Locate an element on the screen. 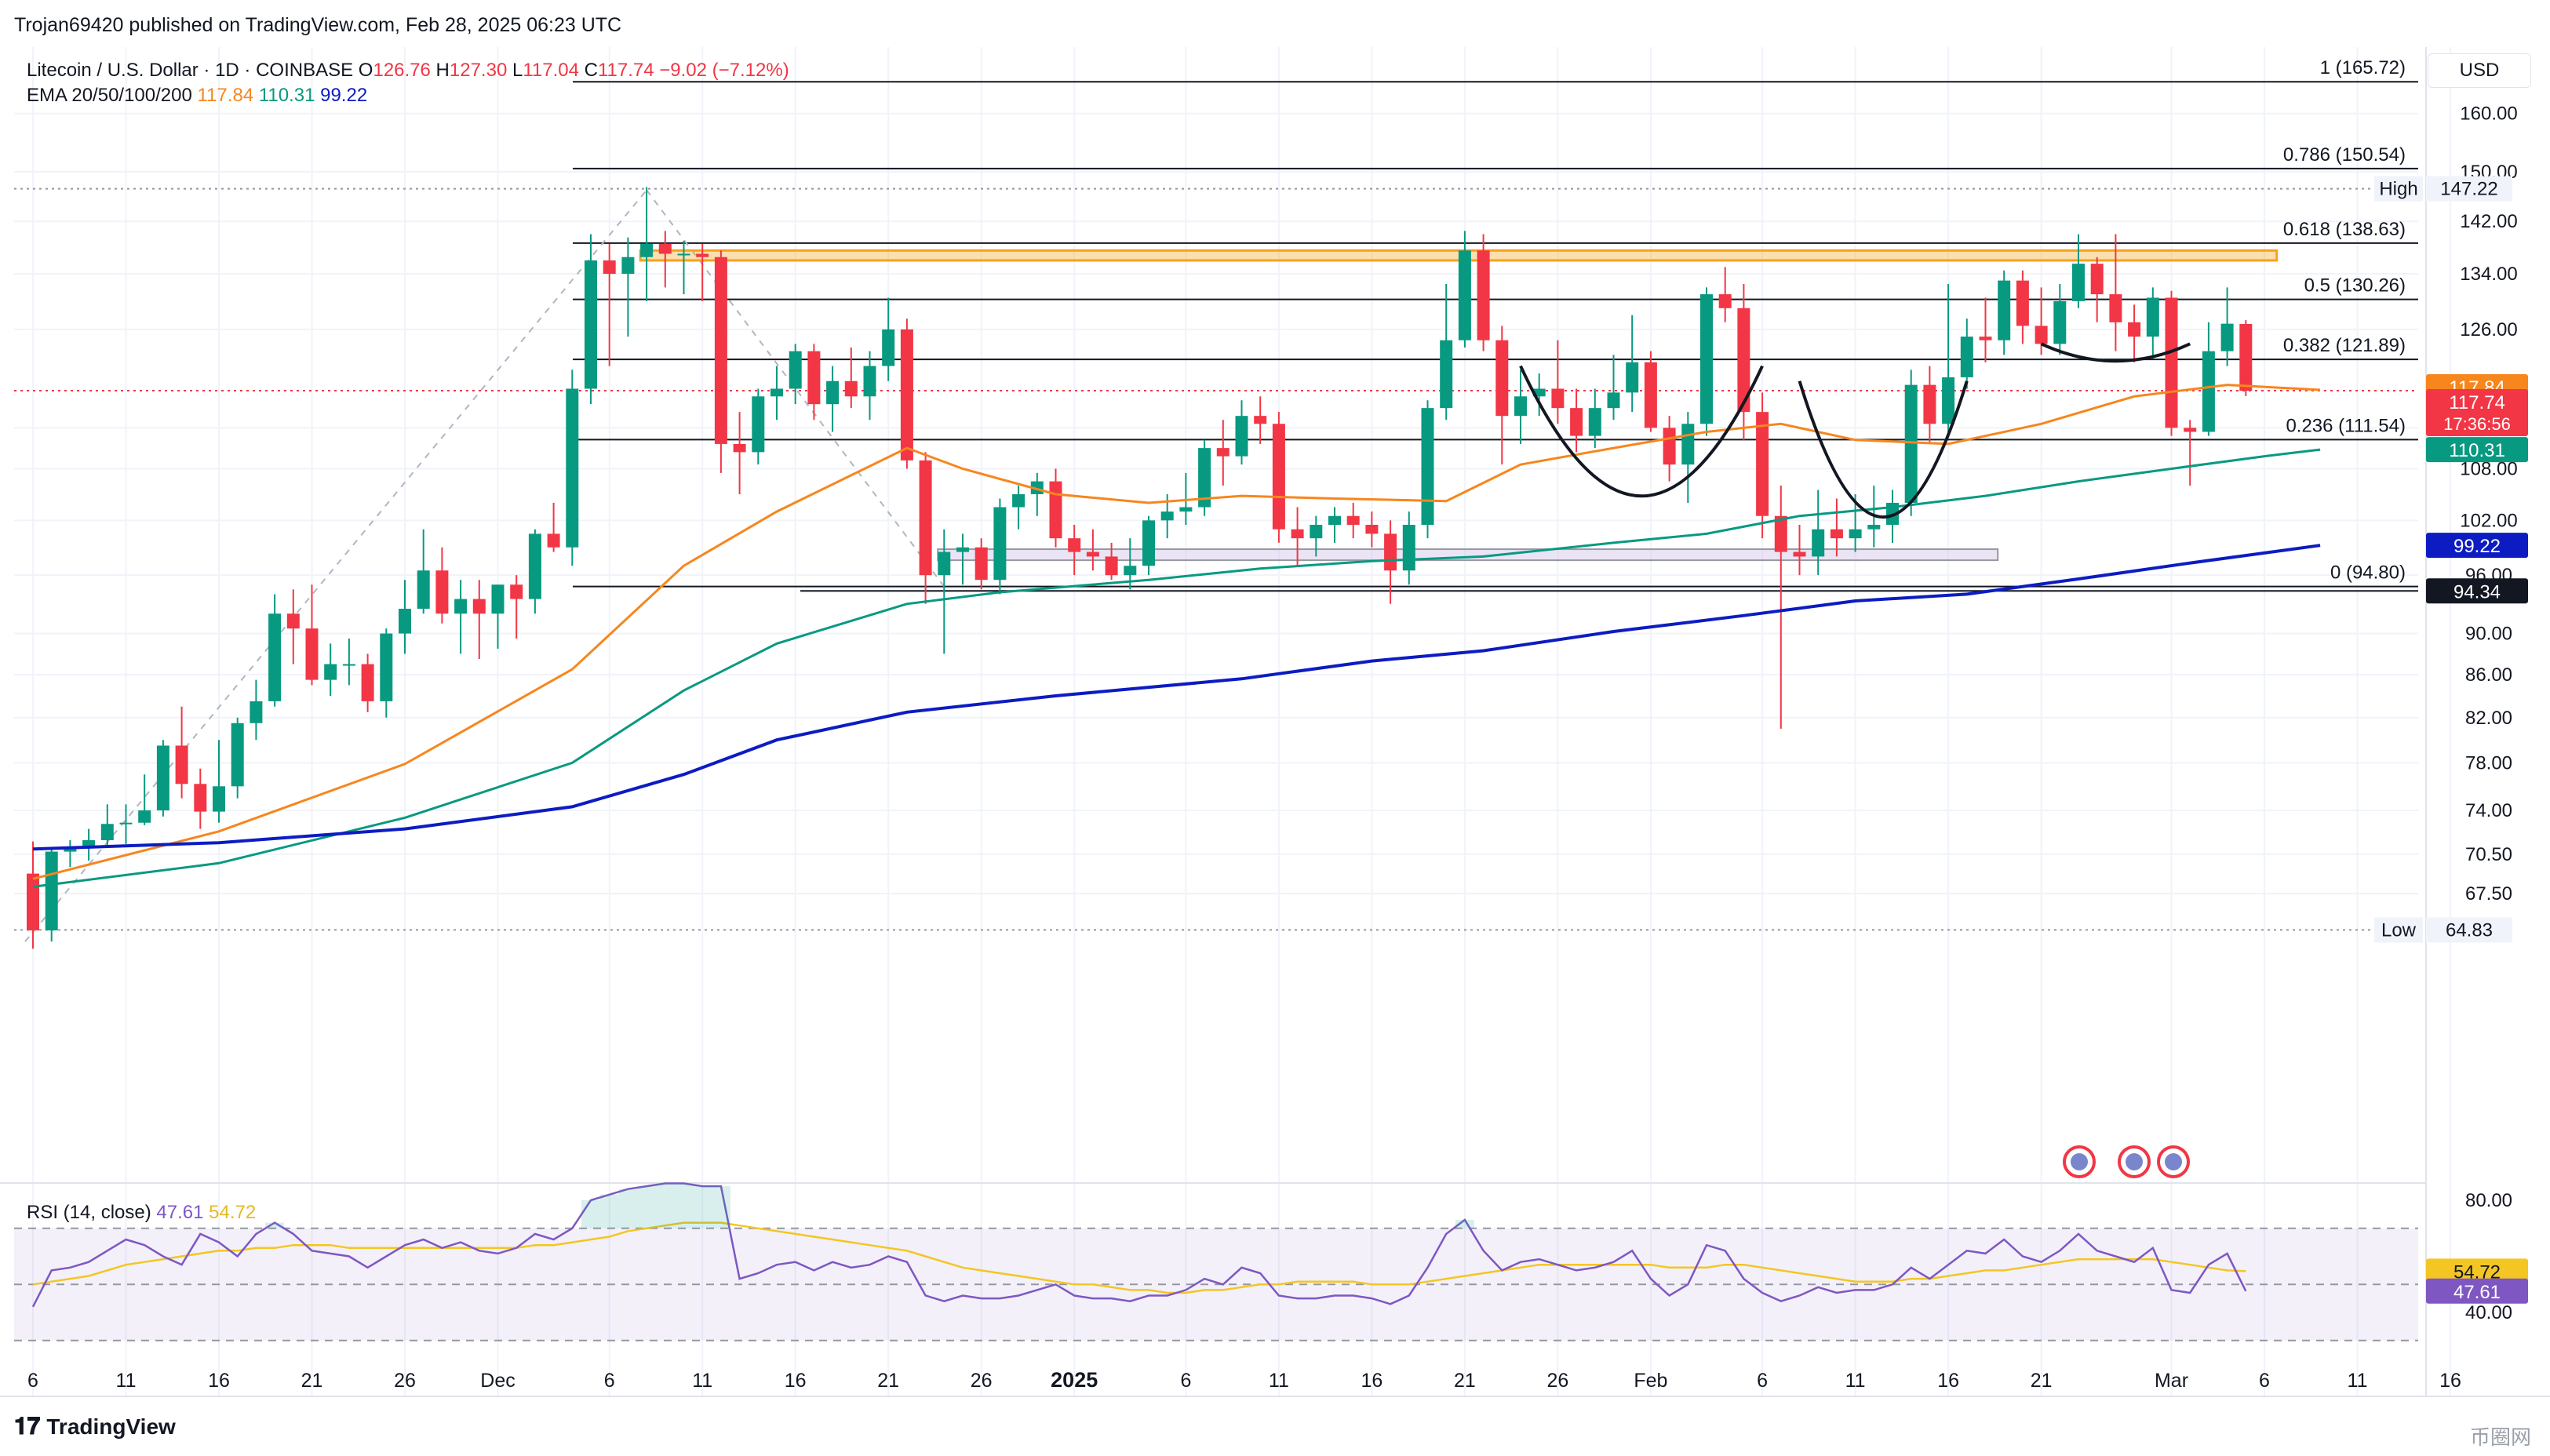  rsi-badge is located at coordinates (2477, 1291).